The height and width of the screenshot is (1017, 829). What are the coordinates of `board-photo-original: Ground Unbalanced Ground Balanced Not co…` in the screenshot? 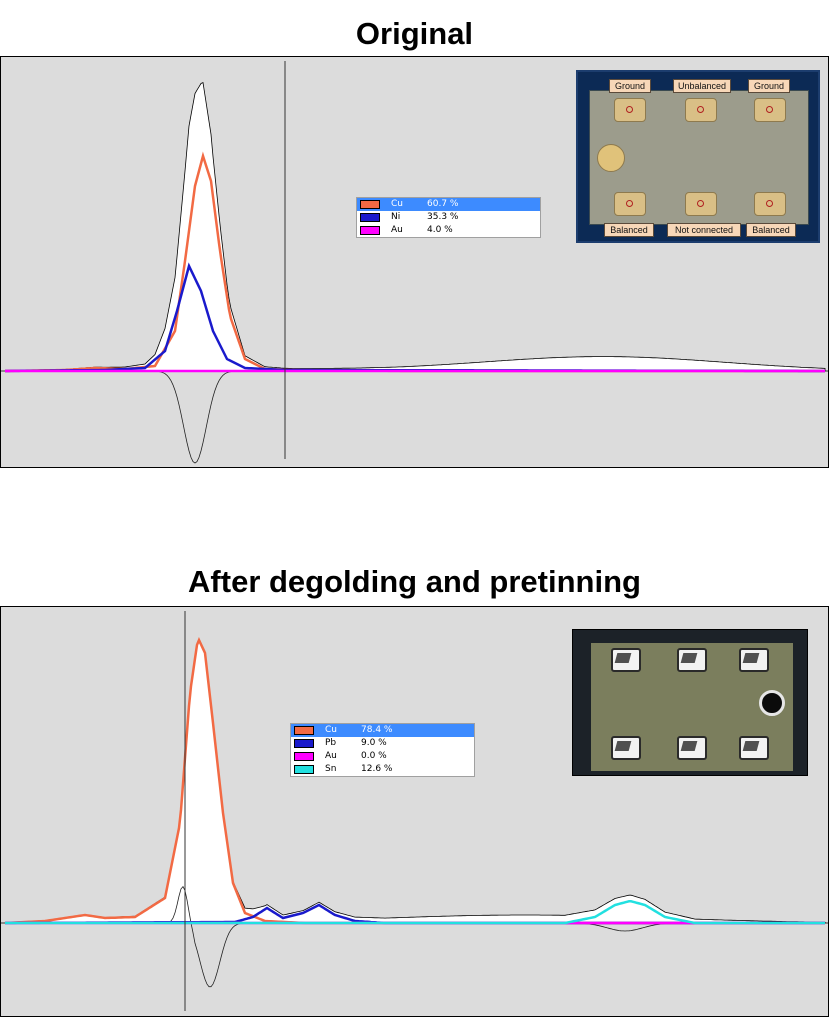 It's located at (698, 156).